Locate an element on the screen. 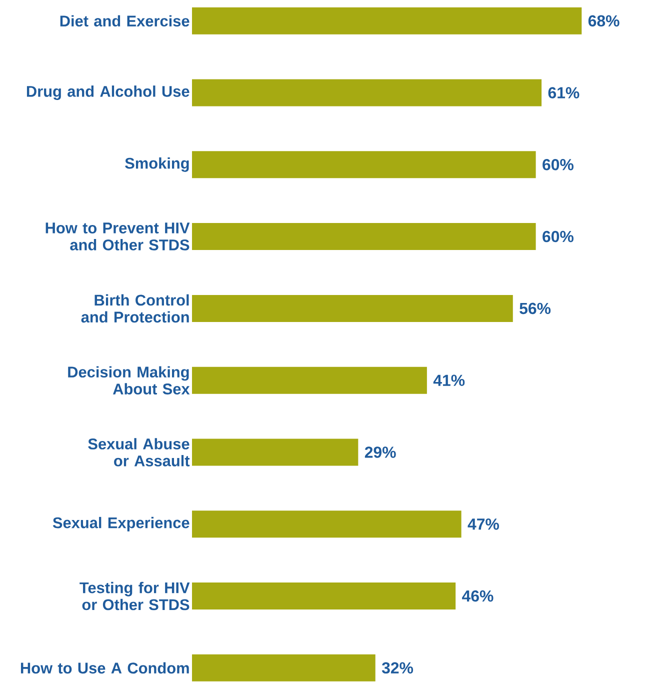 Image resolution: width=648 pixels, height=683 pixels. y-tick-label: Decision Making About Sex is located at coordinates (129, 380).